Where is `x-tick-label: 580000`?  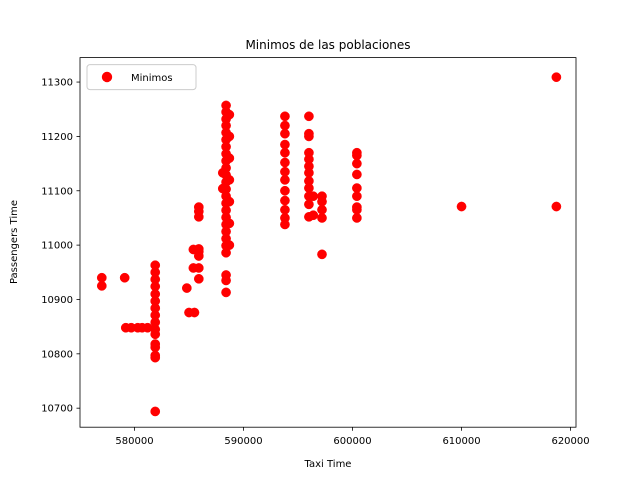
x-tick-label: 580000 is located at coordinates (134, 441).